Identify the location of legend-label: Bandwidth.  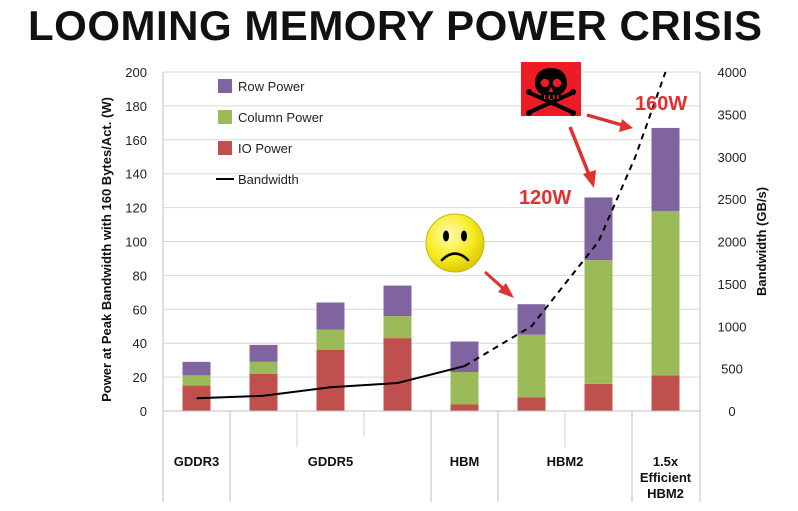
(268, 179).